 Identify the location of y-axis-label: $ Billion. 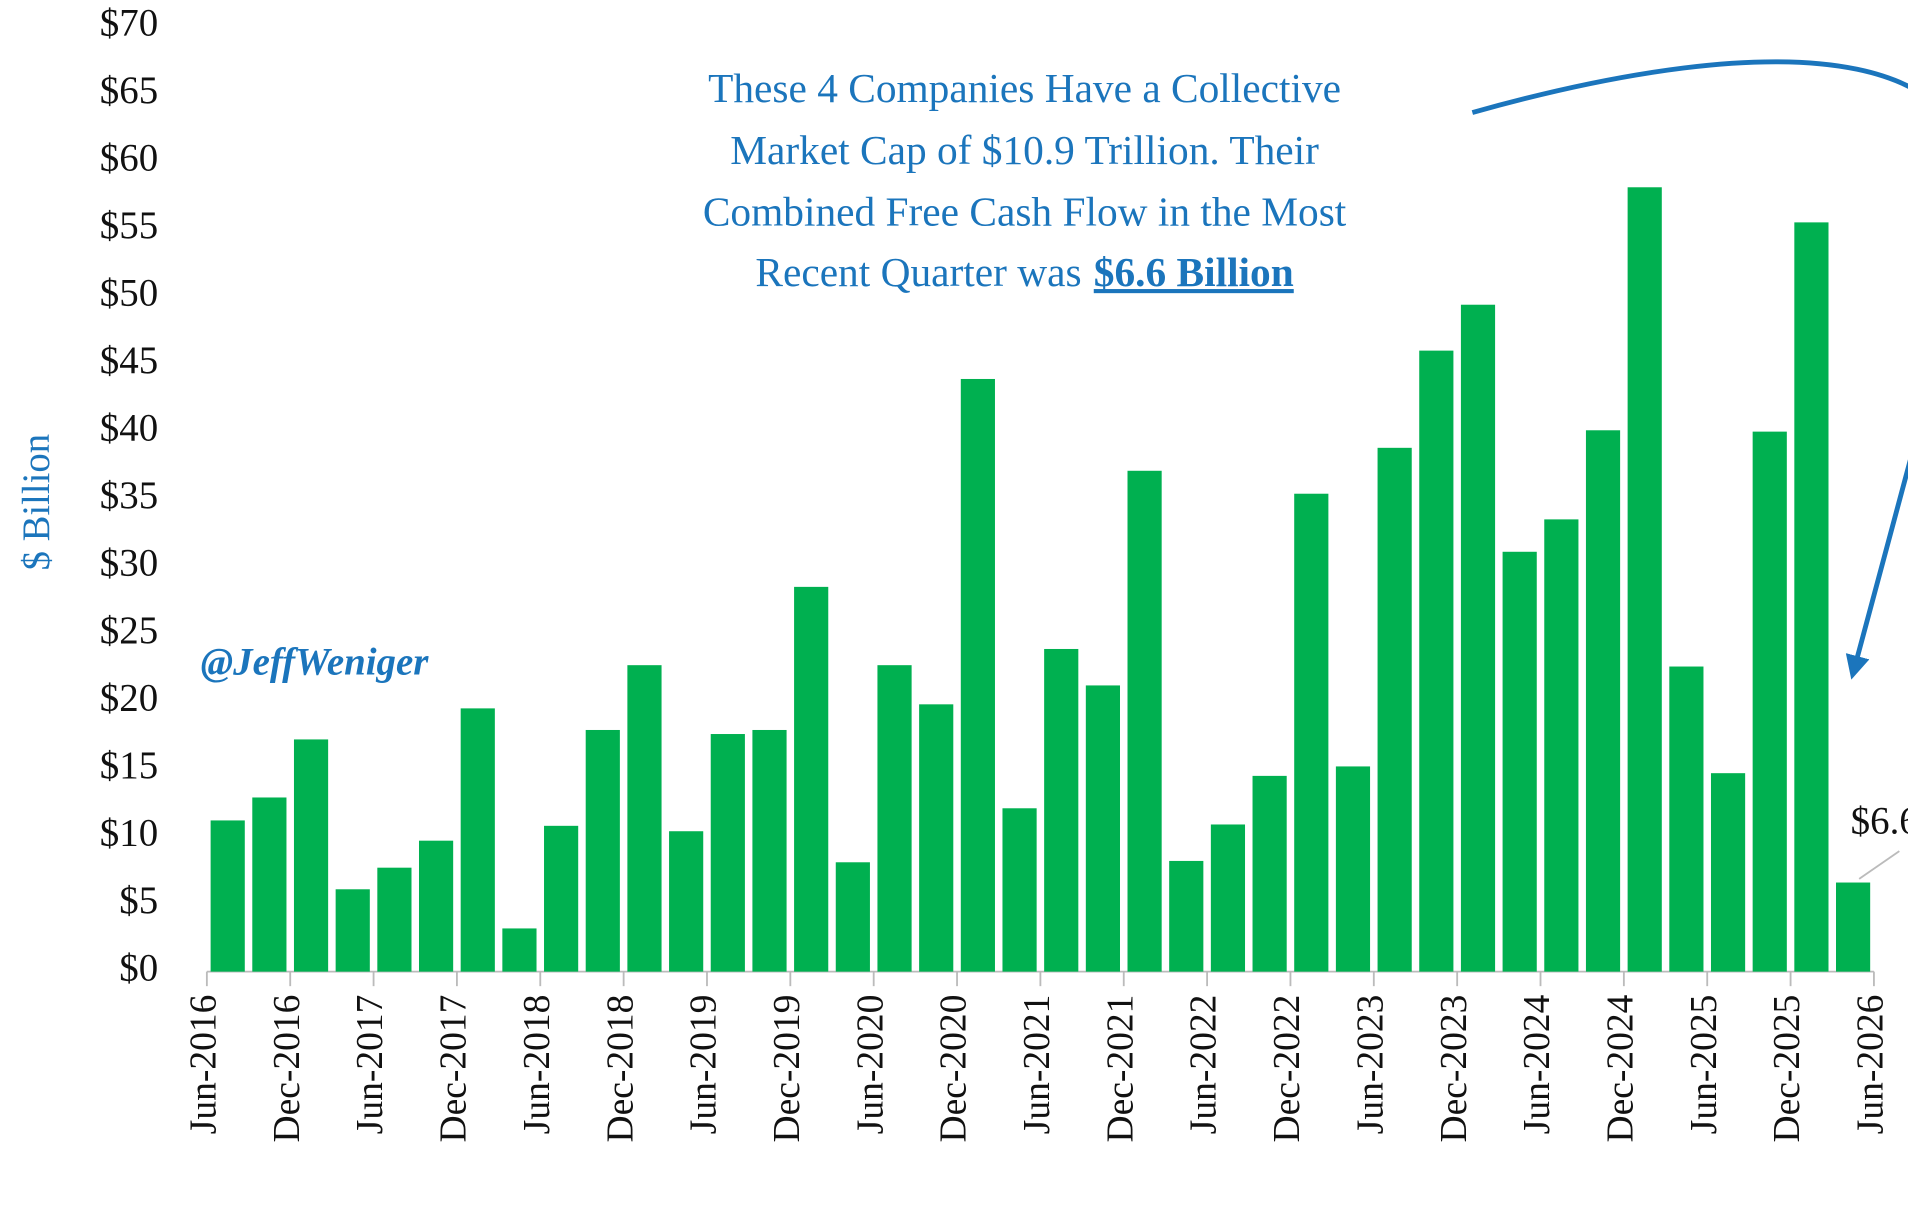
(36, 502).